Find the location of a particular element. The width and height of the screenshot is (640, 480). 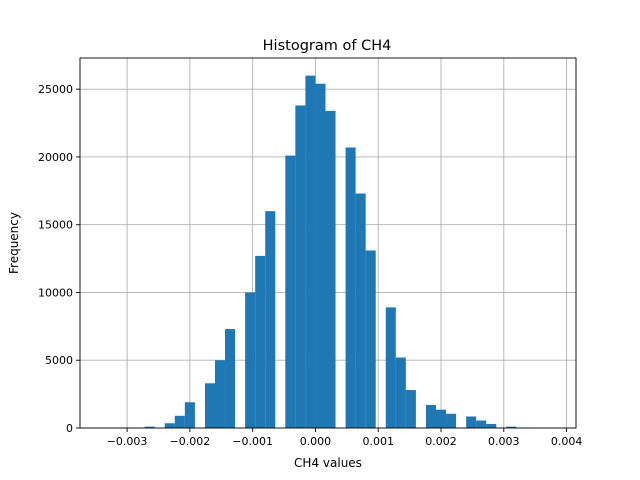

x-tick-label: 0.000 is located at coordinates (316, 441).